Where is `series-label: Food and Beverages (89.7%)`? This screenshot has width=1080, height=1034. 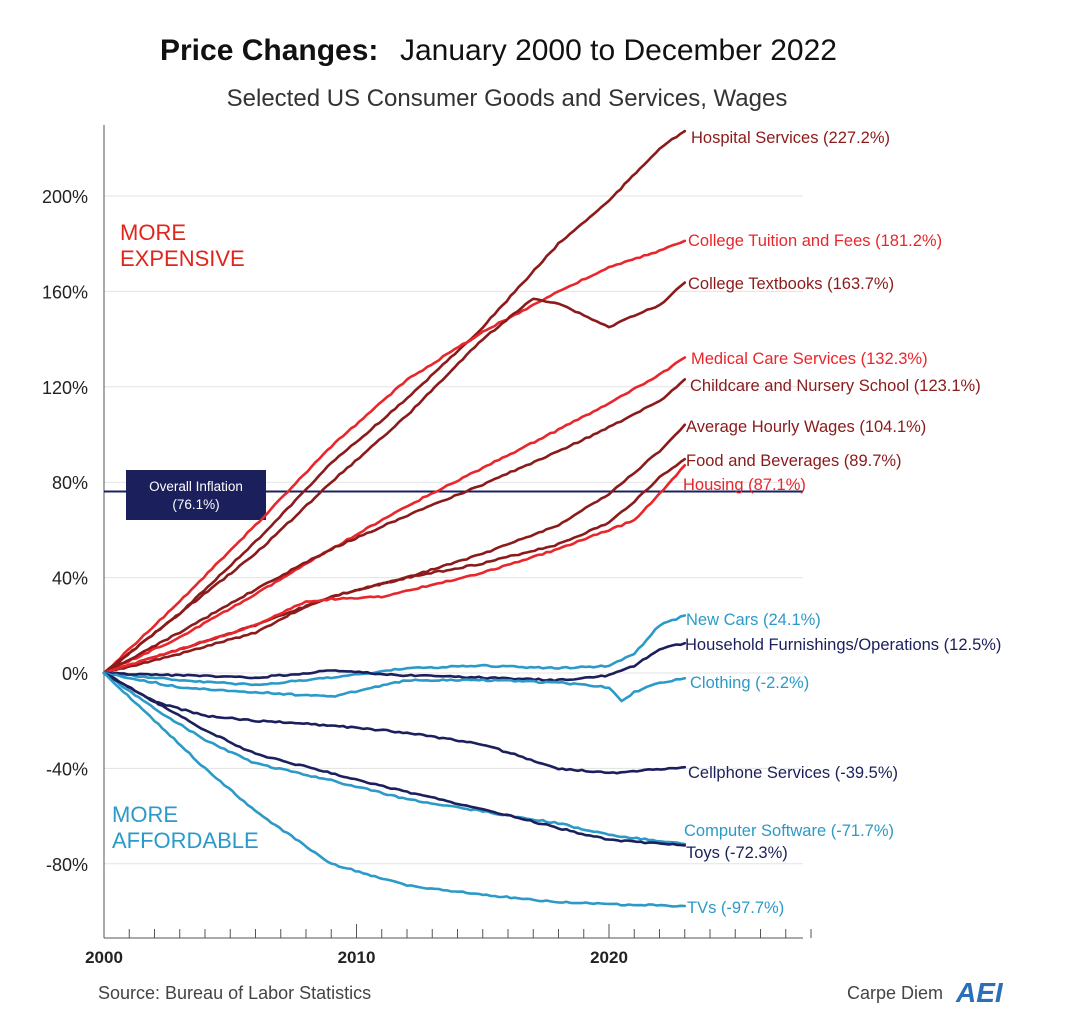 series-label: Food and Beverages (89.7%) is located at coordinates (794, 461).